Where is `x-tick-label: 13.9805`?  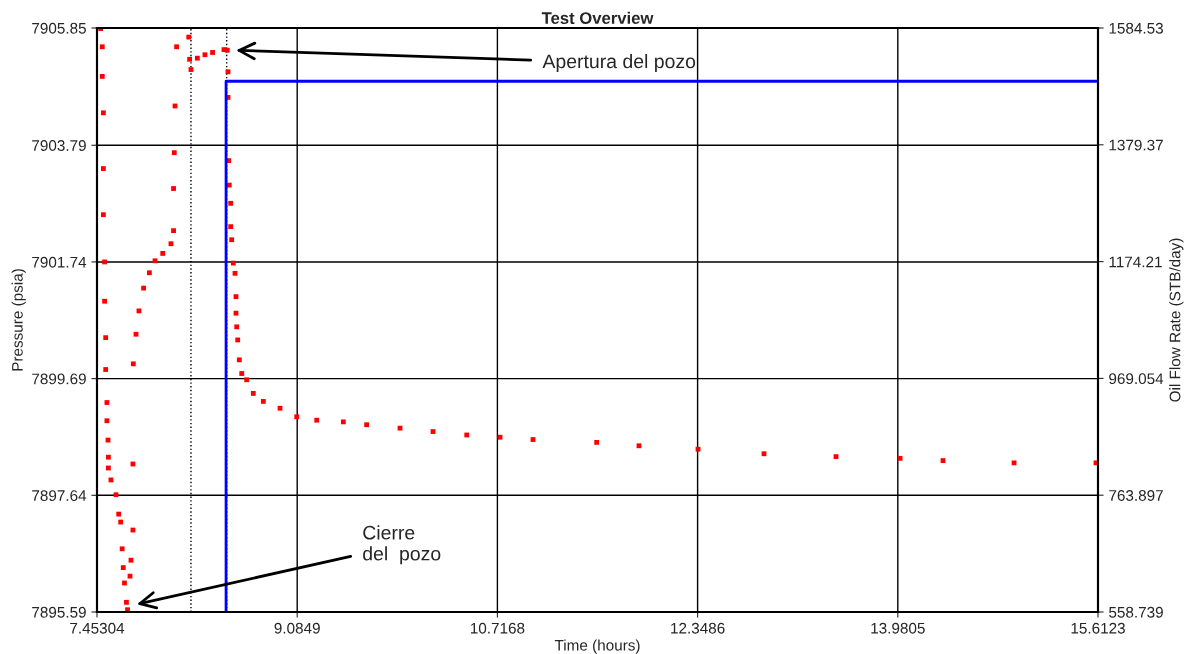
x-tick-label: 13.9805 is located at coordinates (898, 628).